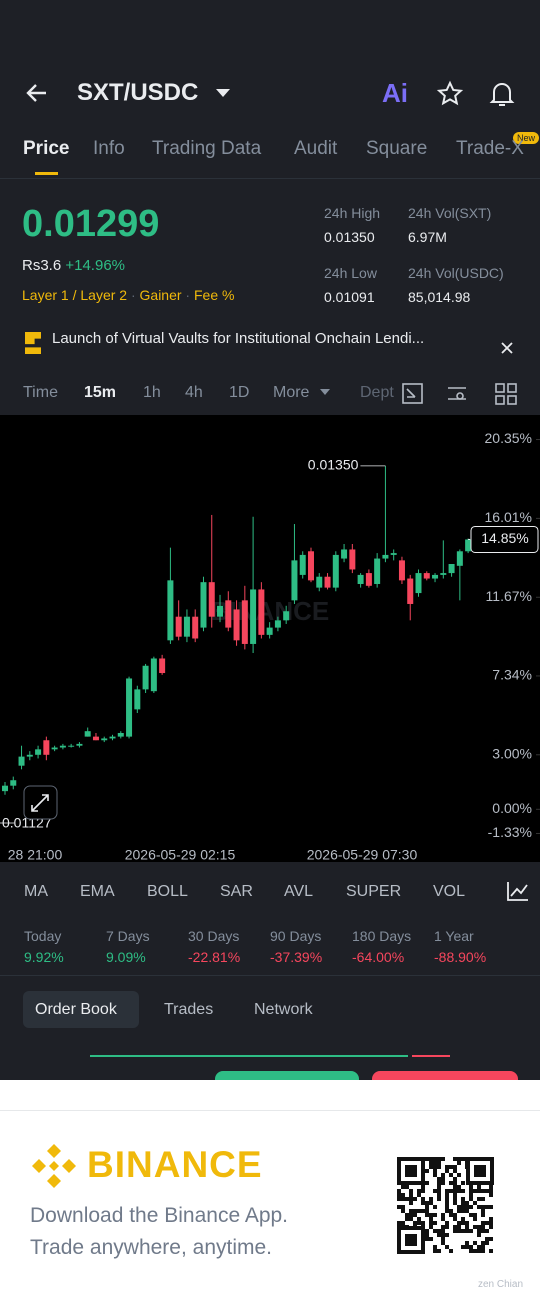  Describe the element at coordinates (97, 891) in the screenshot. I see `indicator: EMA` at that location.